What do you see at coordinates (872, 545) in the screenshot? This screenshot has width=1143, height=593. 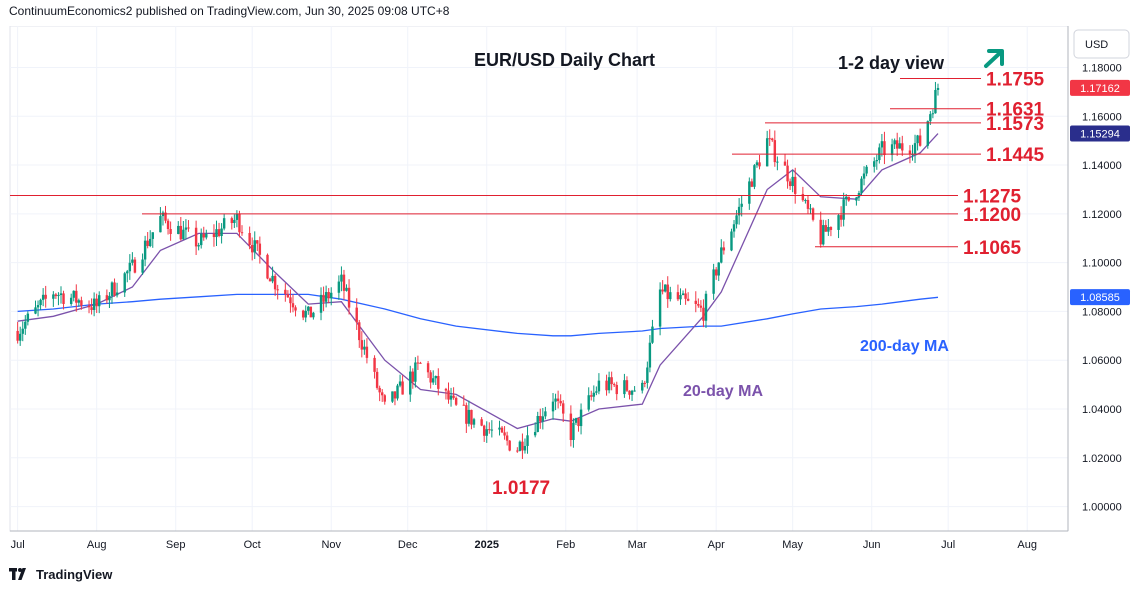 I see `x-tick-label: Jun` at bounding box center [872, 545].